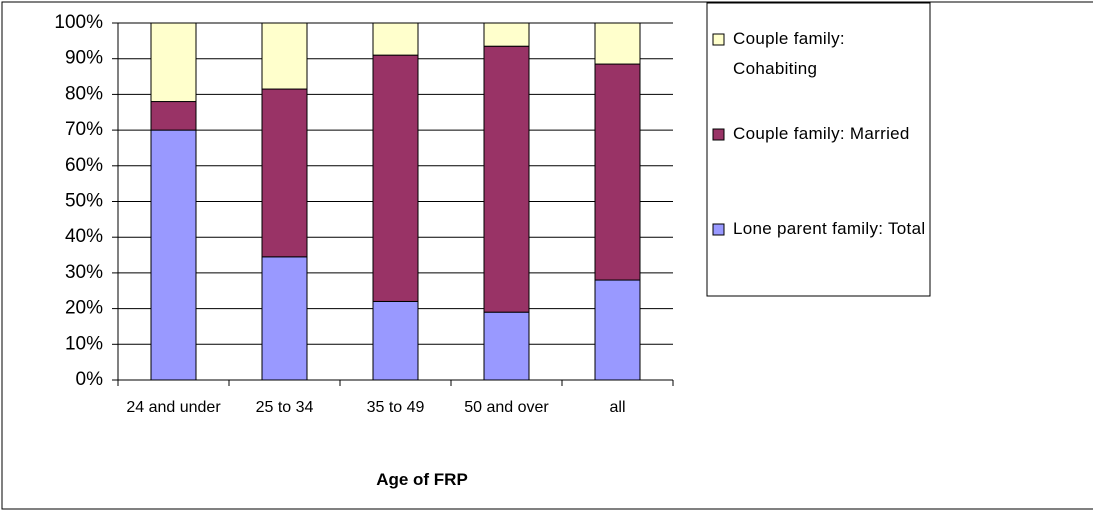  Describe the element at coordinates (84, 201) in the screenshot. I see `y-tick-label: 50%` at that location.